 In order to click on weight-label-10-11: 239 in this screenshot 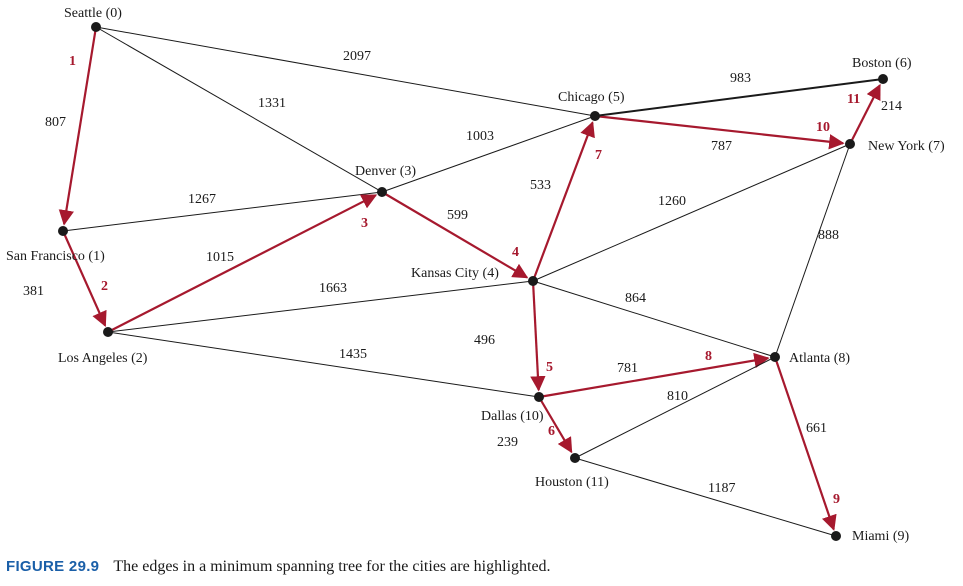, I will do `click(507, 442)`.